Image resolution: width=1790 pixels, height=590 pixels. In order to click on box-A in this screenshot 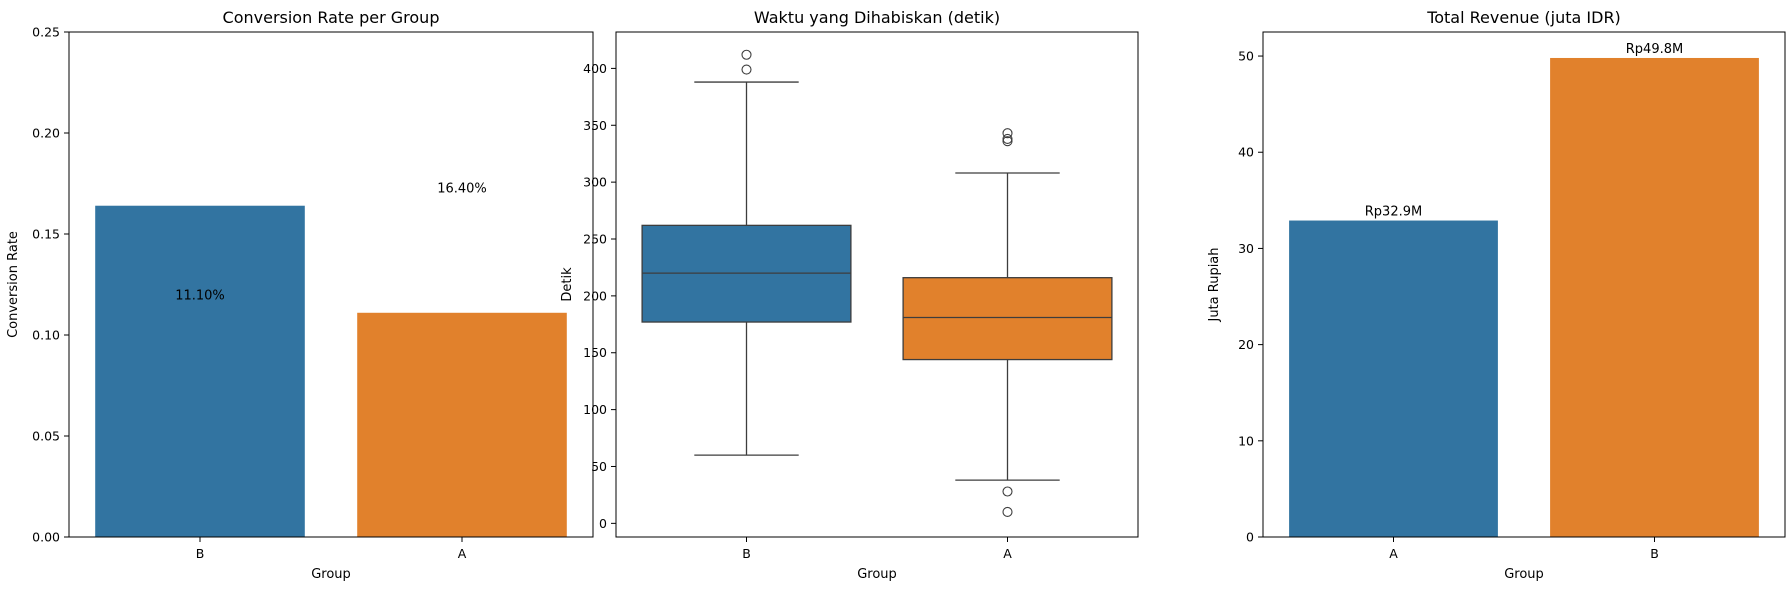, I will do `click(1007, 319)`.